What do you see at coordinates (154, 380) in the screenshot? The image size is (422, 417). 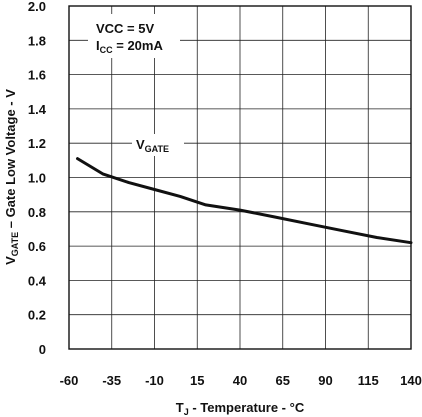 I see `x-tick-label-2: -10` at bounding box center [154, 380].